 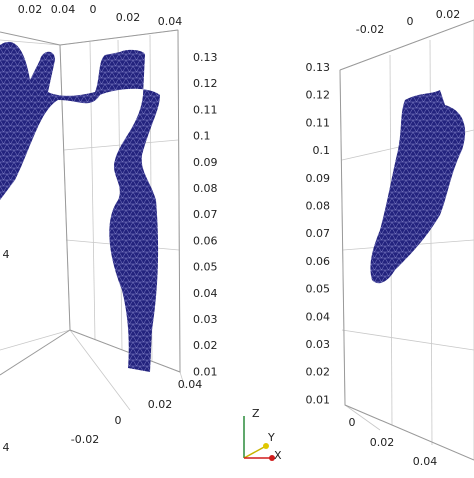 What do you see at coordinates (418, 187) in the screenshot?
I see `right-mesh` at bounding box center [418, 187].